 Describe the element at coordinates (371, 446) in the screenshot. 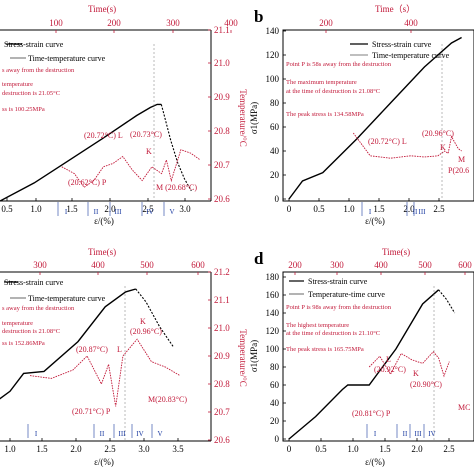

I see `x-ticks: 0 0.5 1.0 1.5 2.0 2.5` at that location.